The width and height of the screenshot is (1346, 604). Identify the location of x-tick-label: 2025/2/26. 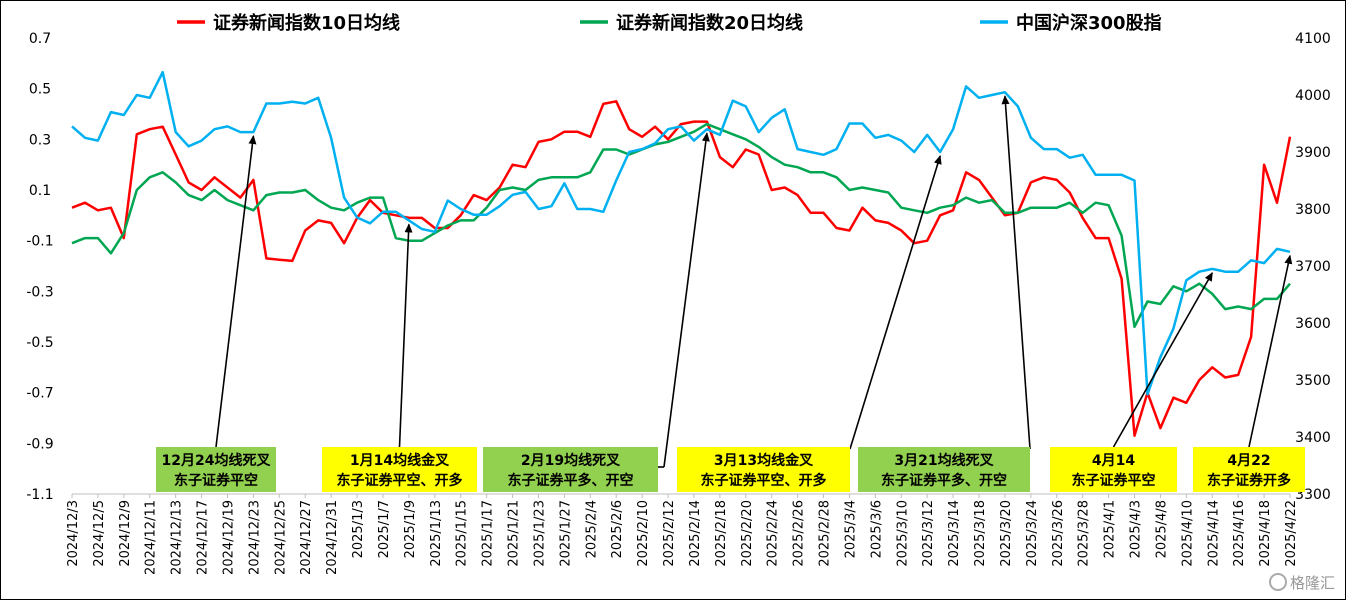
(799, 533).